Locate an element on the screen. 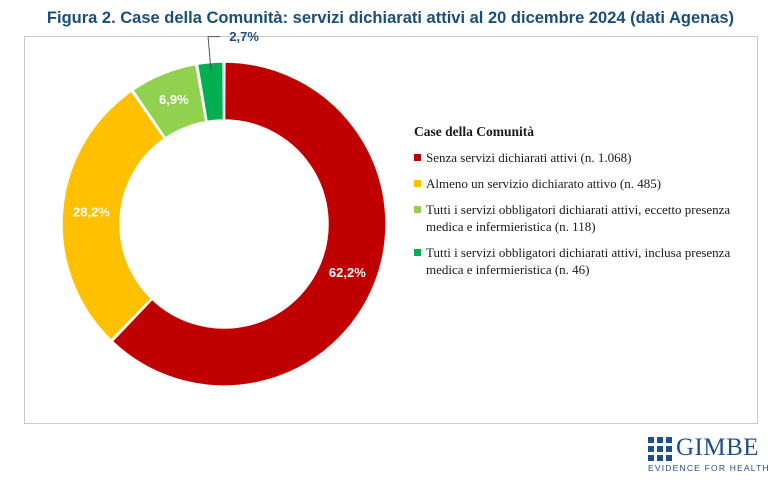 The image size is (781, 488). logo-tagline: EVIDENCE FOR HEALTH is located at coordinates (709, 468).